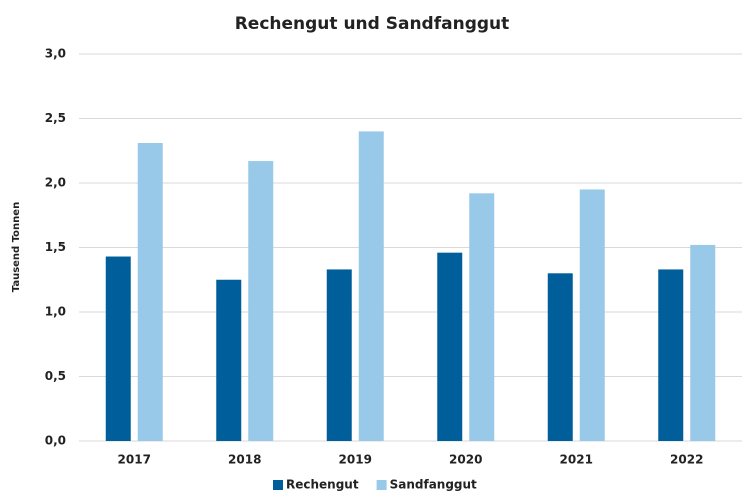 This screenshot has width=742, height=497. Describe the element at coordinates (355, 460) in the screenshot. I see `x-tick-label: 2019` at that location.